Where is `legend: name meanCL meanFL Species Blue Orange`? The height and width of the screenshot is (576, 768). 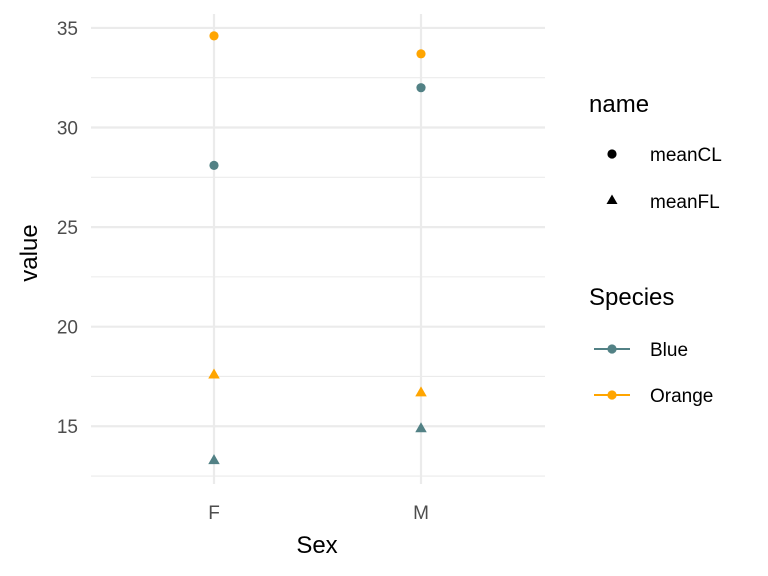 legend: name meanCL meanFL Species Blue Orange is located at coordinates (655, 249).